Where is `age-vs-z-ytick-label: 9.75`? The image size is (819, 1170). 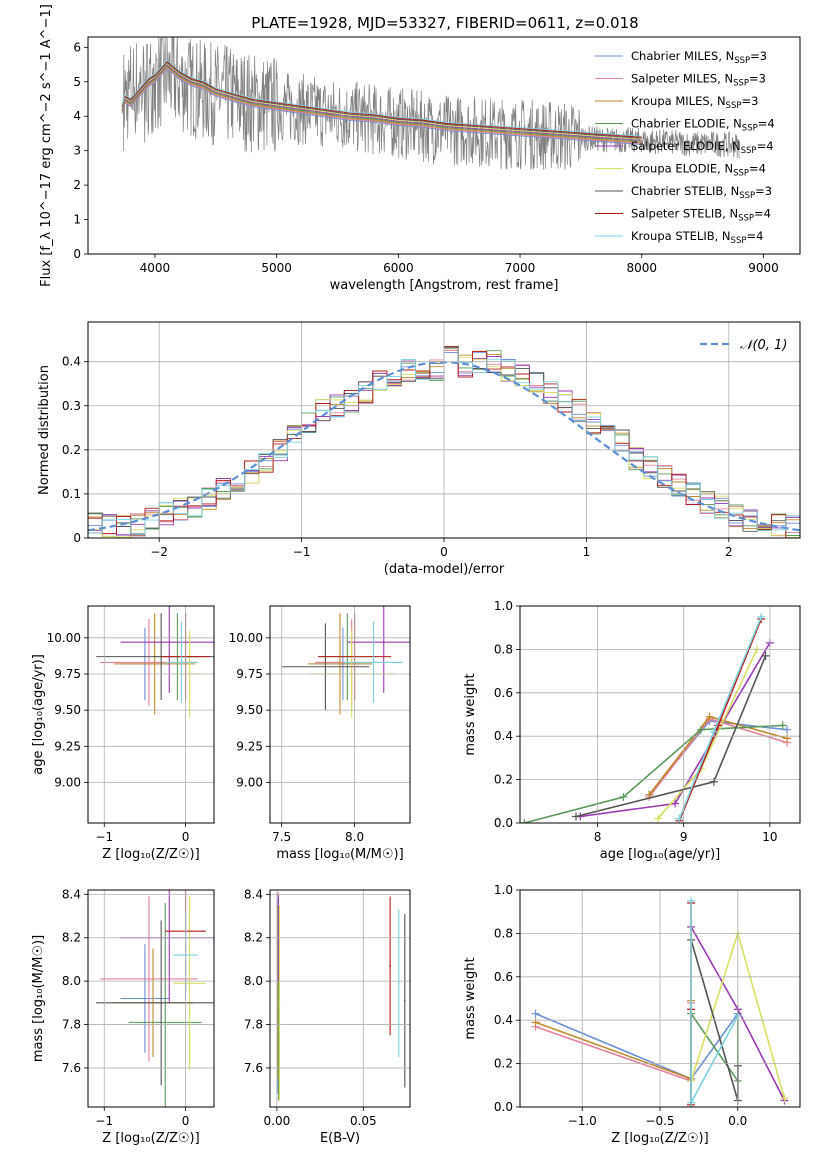
age-vs-z-ytick-label: 9.75 is located at coordinates (67, 674).